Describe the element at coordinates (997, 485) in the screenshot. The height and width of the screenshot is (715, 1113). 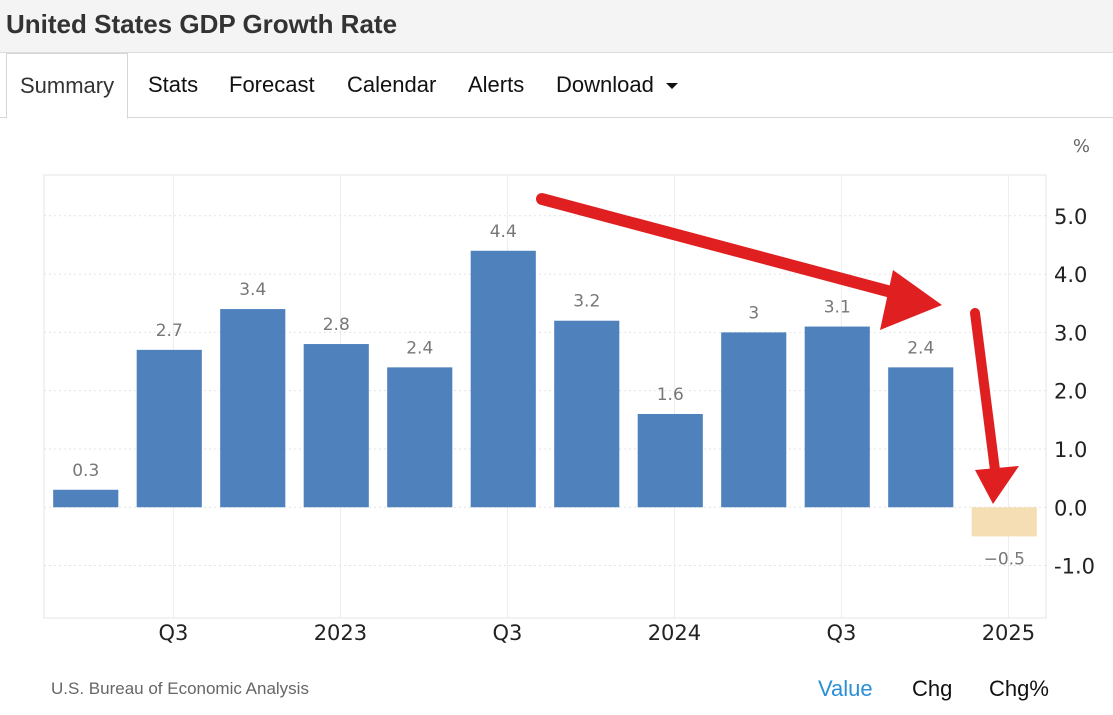
I see `drop-arrow-head` at that location.